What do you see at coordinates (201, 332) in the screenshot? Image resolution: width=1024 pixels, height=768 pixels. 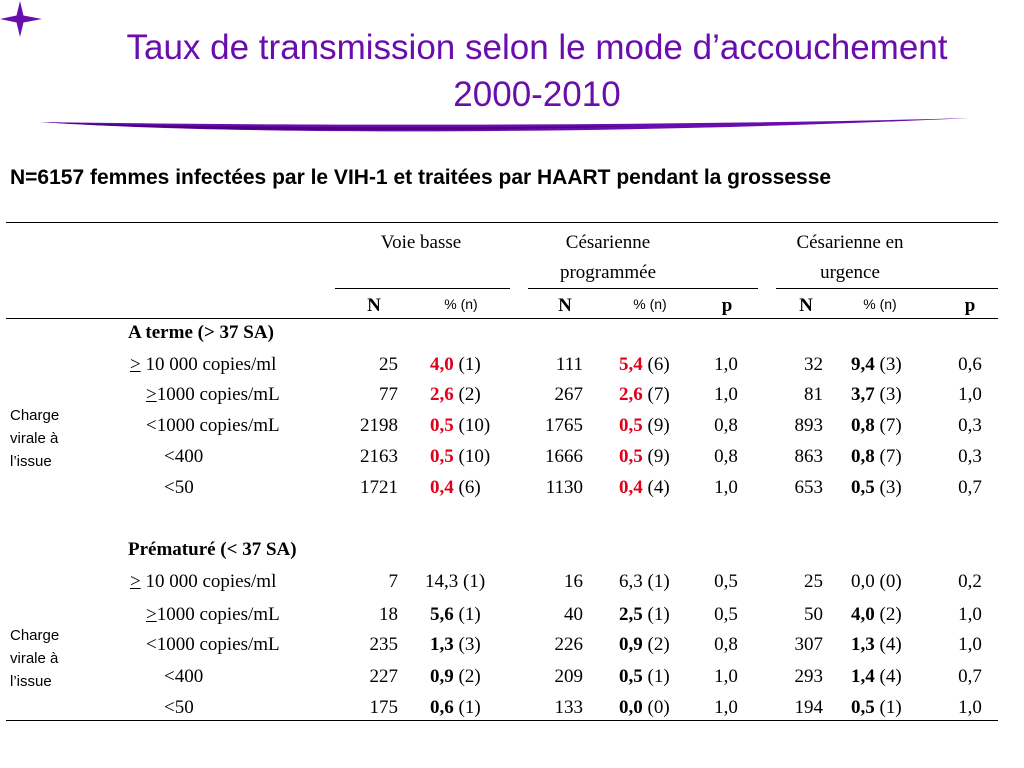 I see `section-heading: A terme (> 37 SA)` at bounding box center [201, 332].